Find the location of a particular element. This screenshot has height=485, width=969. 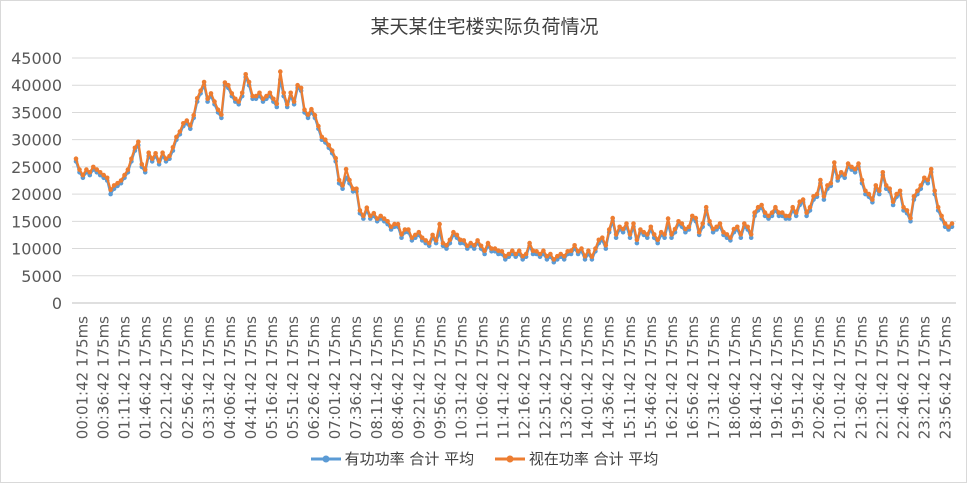

y-tick-label: 0 is located at coordinates (57, 303).